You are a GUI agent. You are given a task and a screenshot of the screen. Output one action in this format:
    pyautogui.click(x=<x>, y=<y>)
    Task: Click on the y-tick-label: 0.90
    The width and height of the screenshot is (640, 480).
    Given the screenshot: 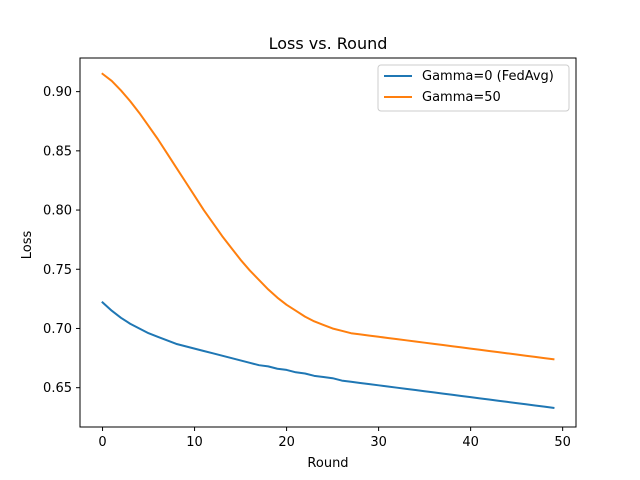 What is the action you would take?
    pyautogui.click(x=57, y=92)
    